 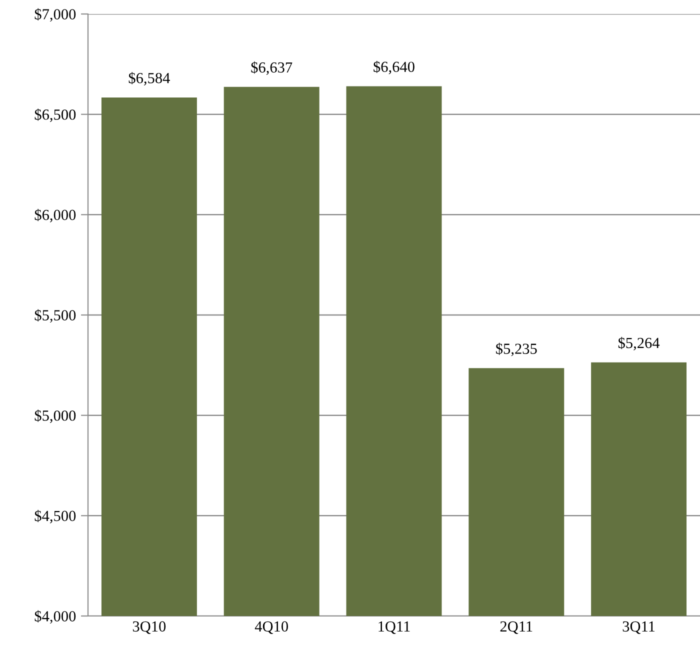 I want to click on x-tick-label: 1Q11, so click(x=394, y=627).